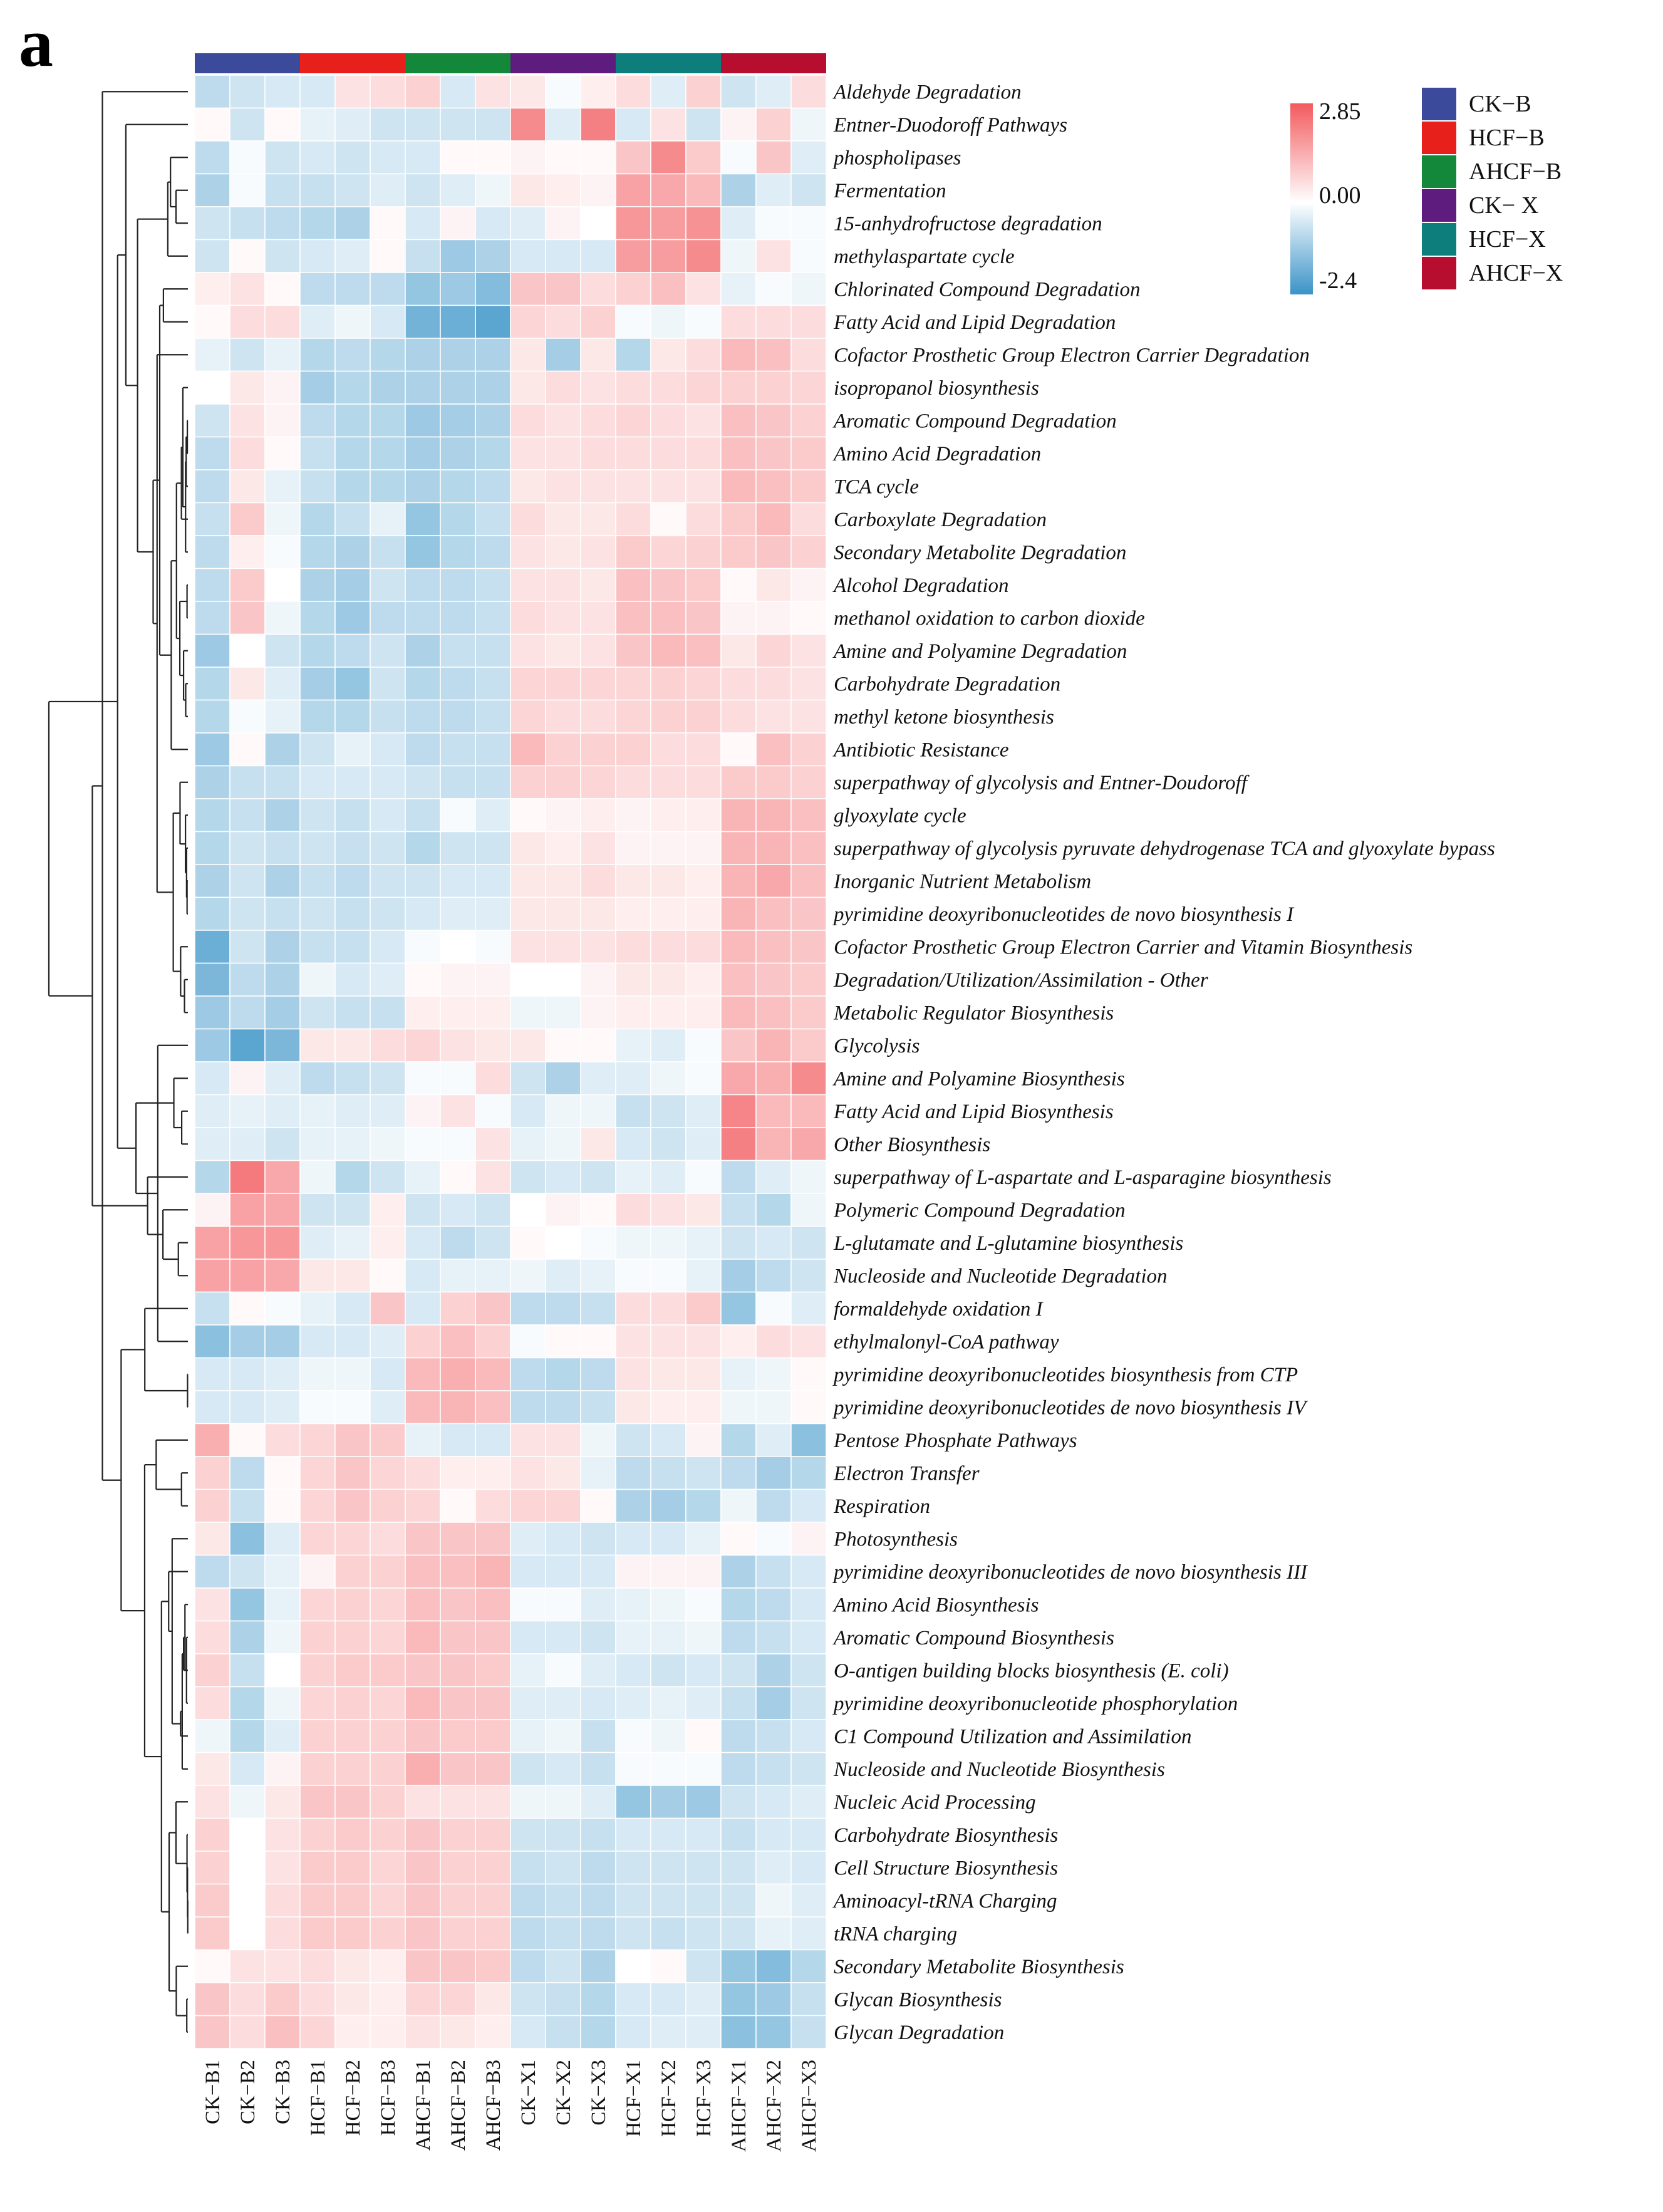 Image resolution: width=1663 pixels, height=2212 pixels. What do you see at coordinates (423, 2105) in the screenshot?
I see `column-label: AHCF−B1` at bounding box center [423, 2105].